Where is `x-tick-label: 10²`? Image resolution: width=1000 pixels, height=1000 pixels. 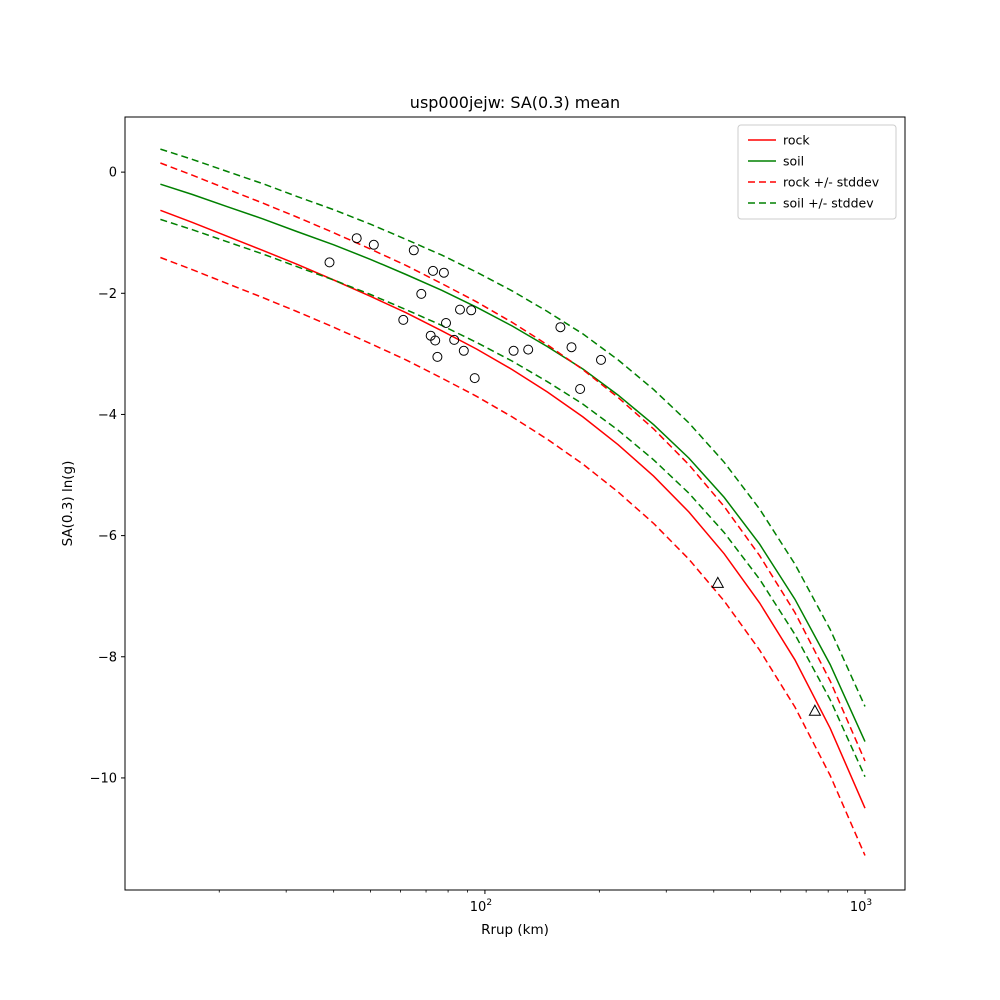
x-tick-label: 10² is located at coordinates (481, 906).